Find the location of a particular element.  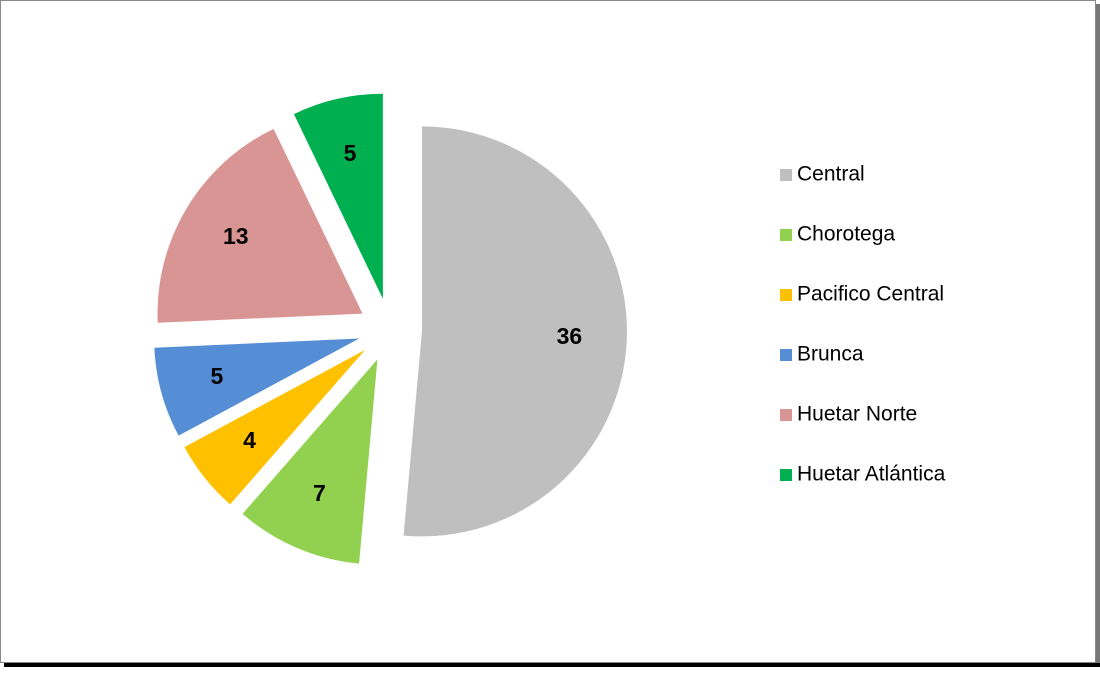

legend-label: Huetar Atlántica is located at coordinates (871, 474).